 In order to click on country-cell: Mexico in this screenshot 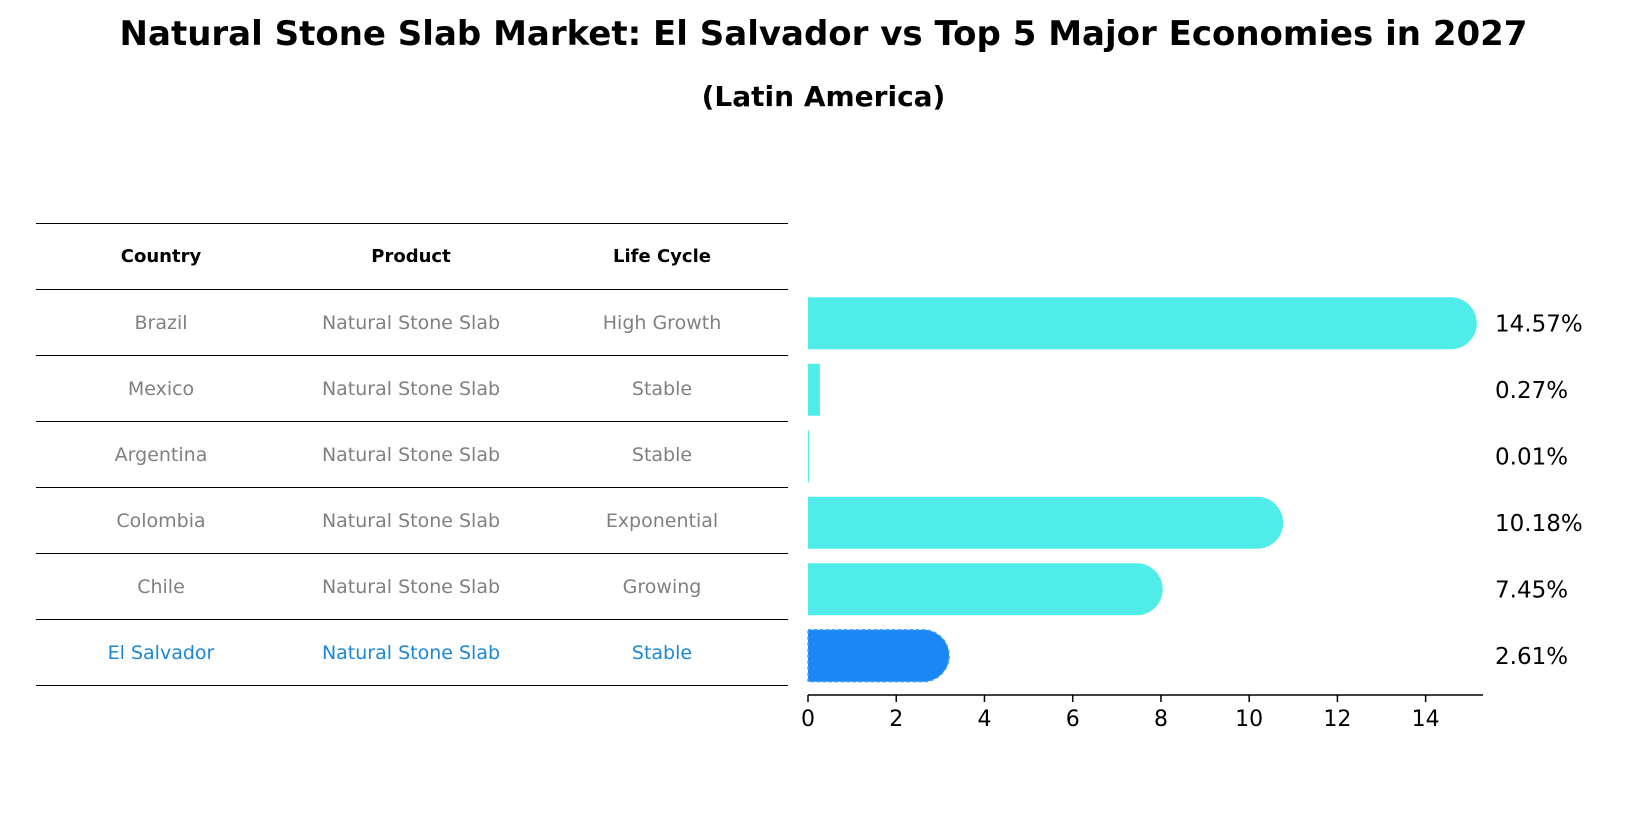, I will do `click(161, 388)`.